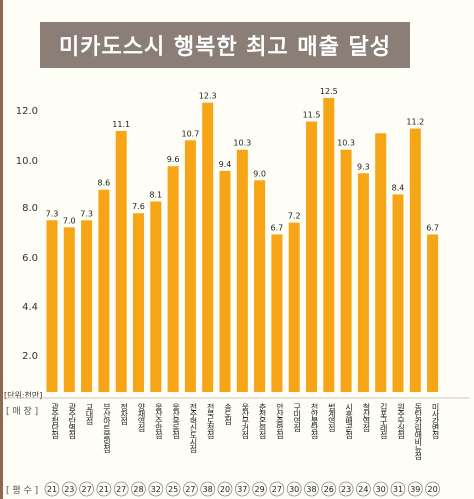  Describe the element at coordinates (173, 159) in the screenshot. I see `data-label: 9.6` at that location.